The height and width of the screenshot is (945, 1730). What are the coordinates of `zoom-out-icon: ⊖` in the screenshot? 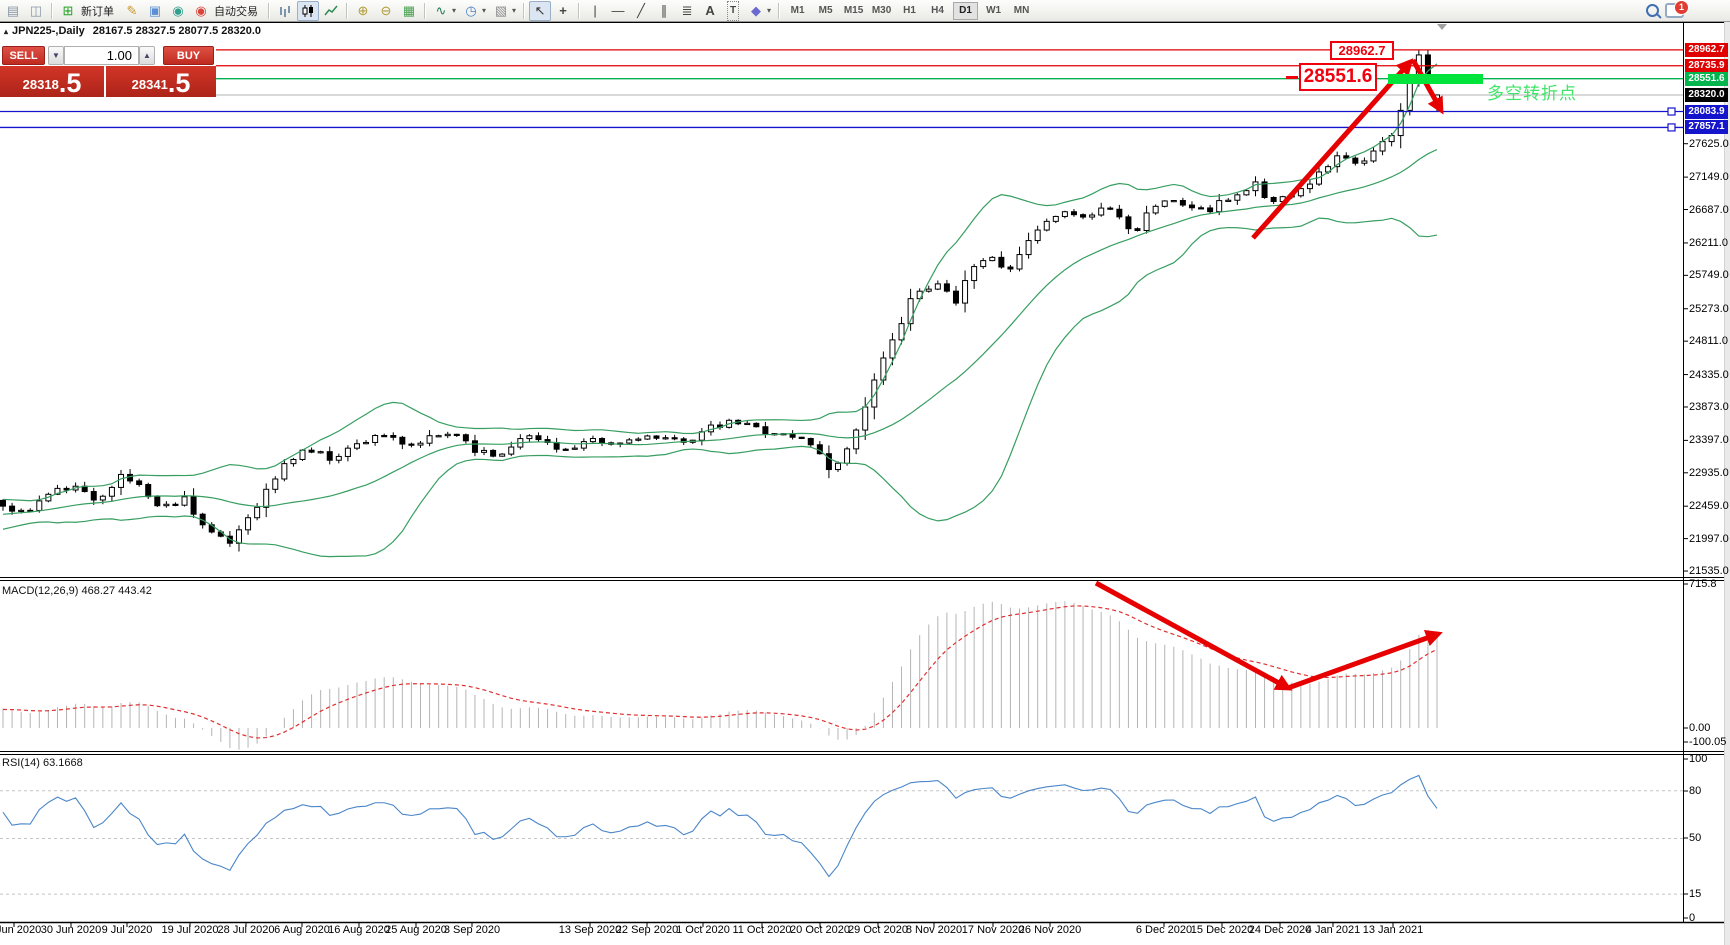 It's located at (386, 10).